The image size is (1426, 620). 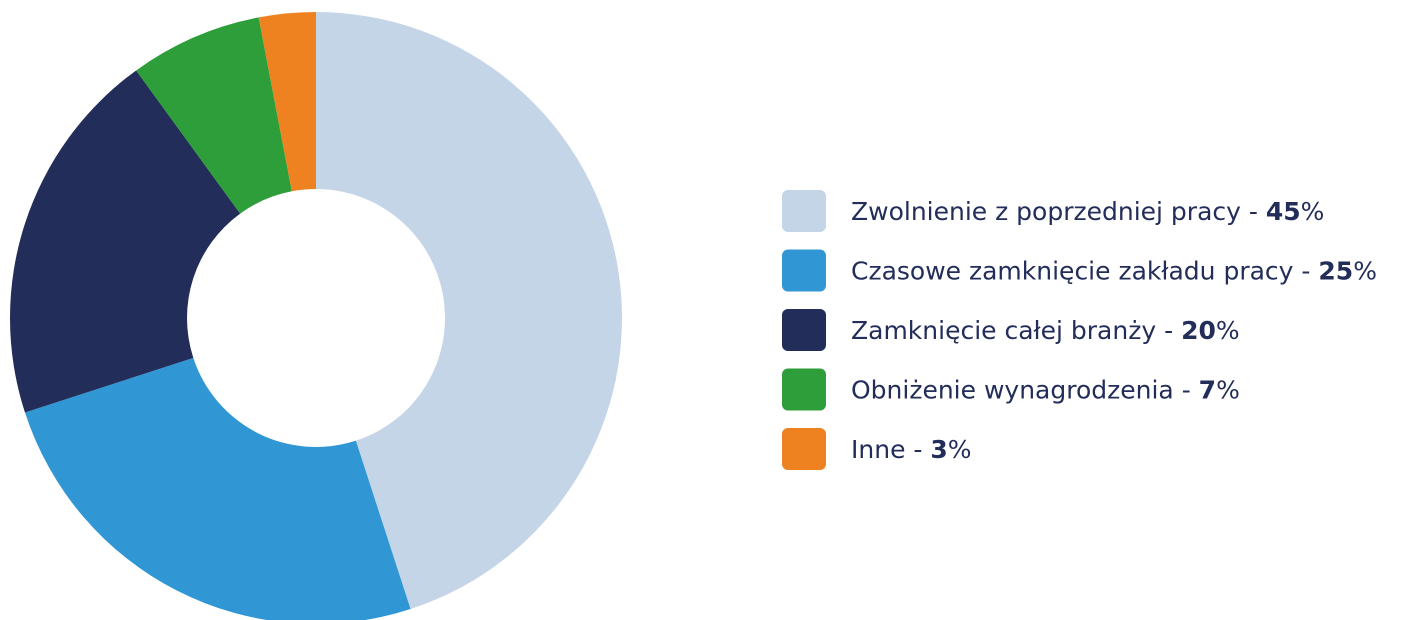 I want to click on legend-value: 3, so click(x=938, y=449).